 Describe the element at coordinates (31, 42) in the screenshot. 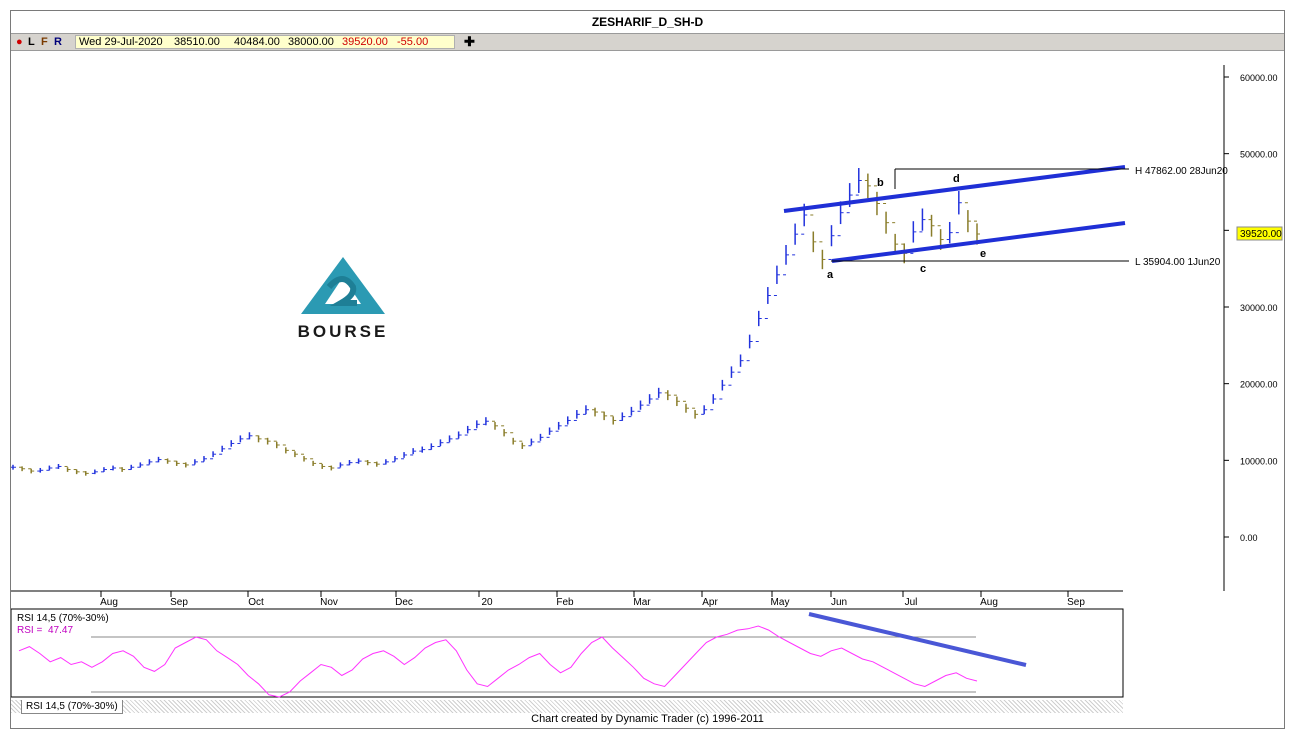

I see `l-button: L` at that location.